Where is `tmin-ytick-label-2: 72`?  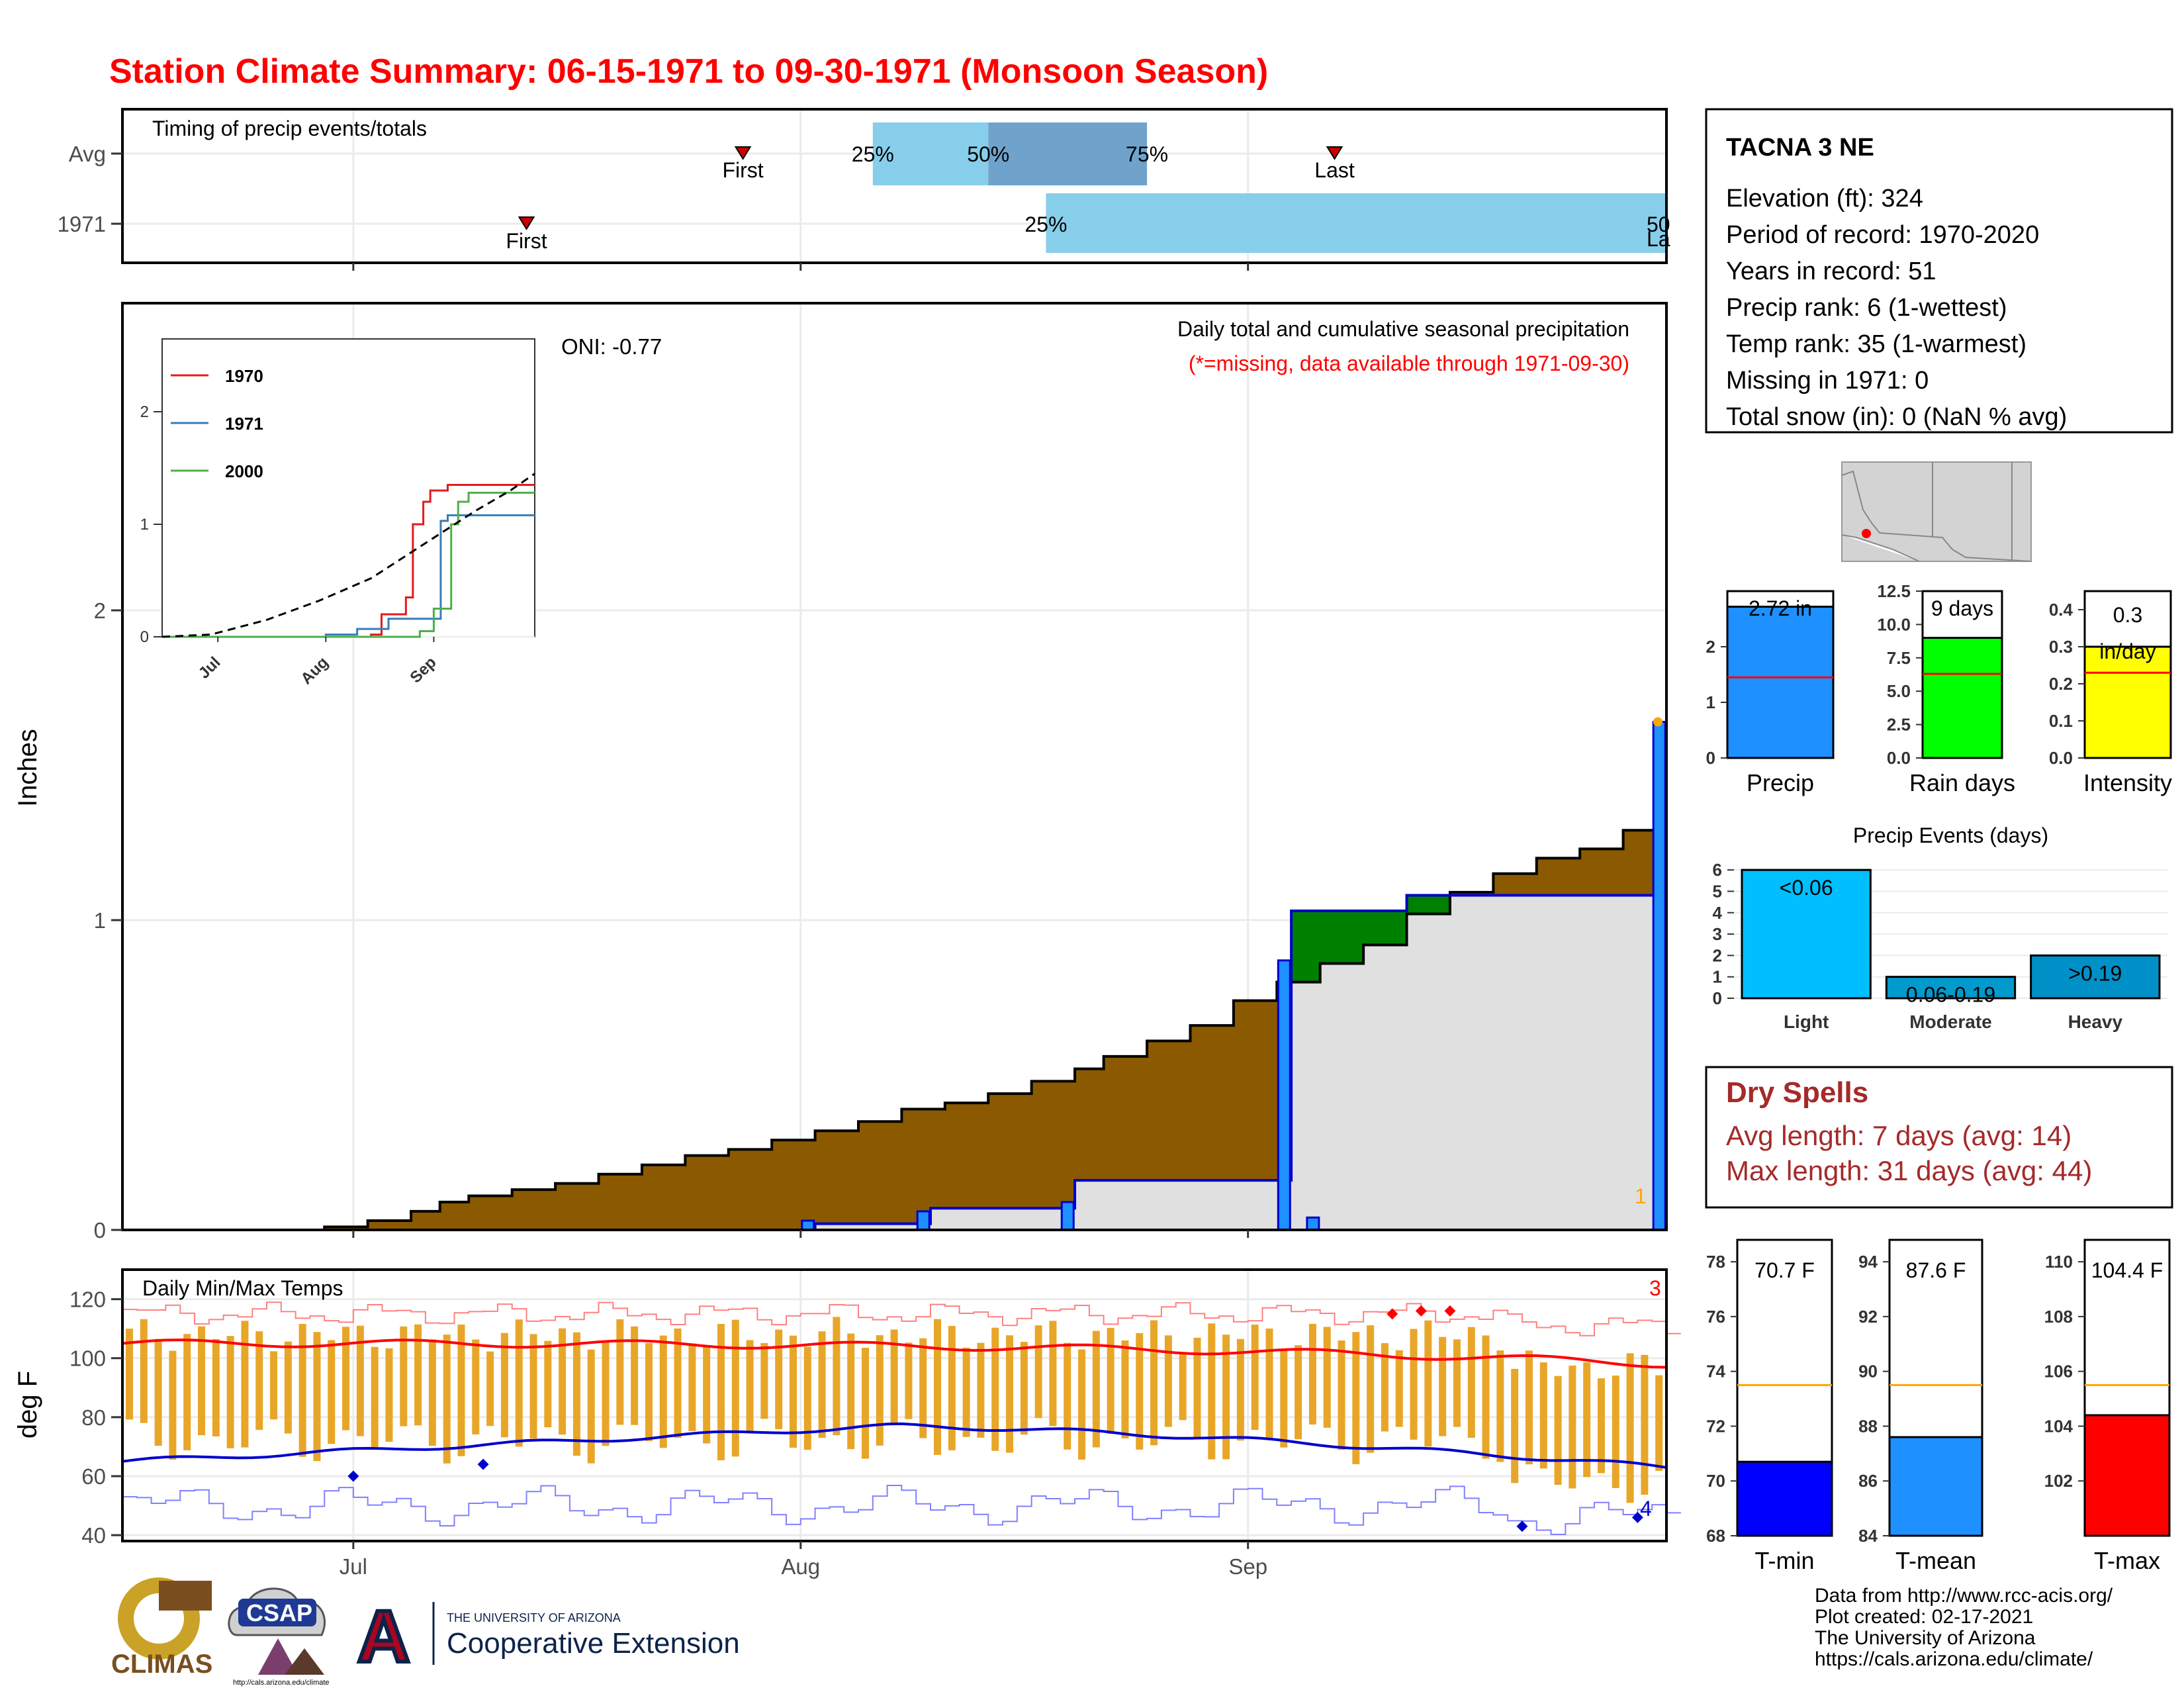 tmin-ytick-label-2: 72 is located at coordinates (1715, 1426).